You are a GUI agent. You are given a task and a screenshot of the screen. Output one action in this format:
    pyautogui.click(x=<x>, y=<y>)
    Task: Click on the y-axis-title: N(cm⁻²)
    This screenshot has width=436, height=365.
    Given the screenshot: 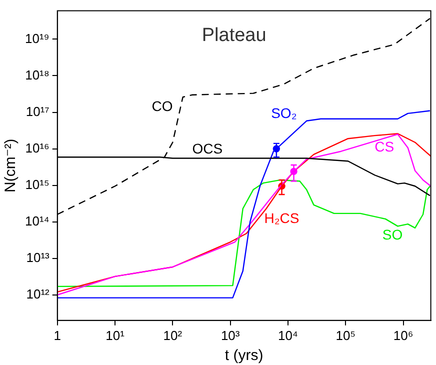 What is the action you would take?
    pyautogui.click(x=11, y=165)
    